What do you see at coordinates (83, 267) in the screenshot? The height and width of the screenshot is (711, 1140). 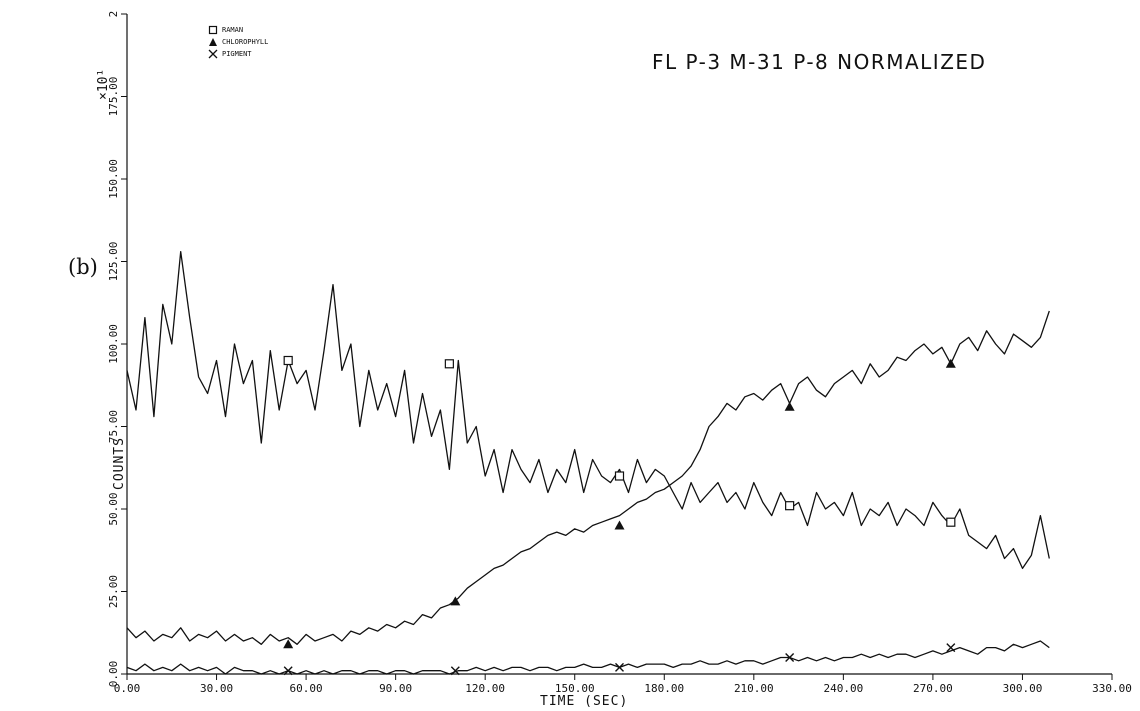 I see `panel-label: (b)` at bounding box center [83, 267].